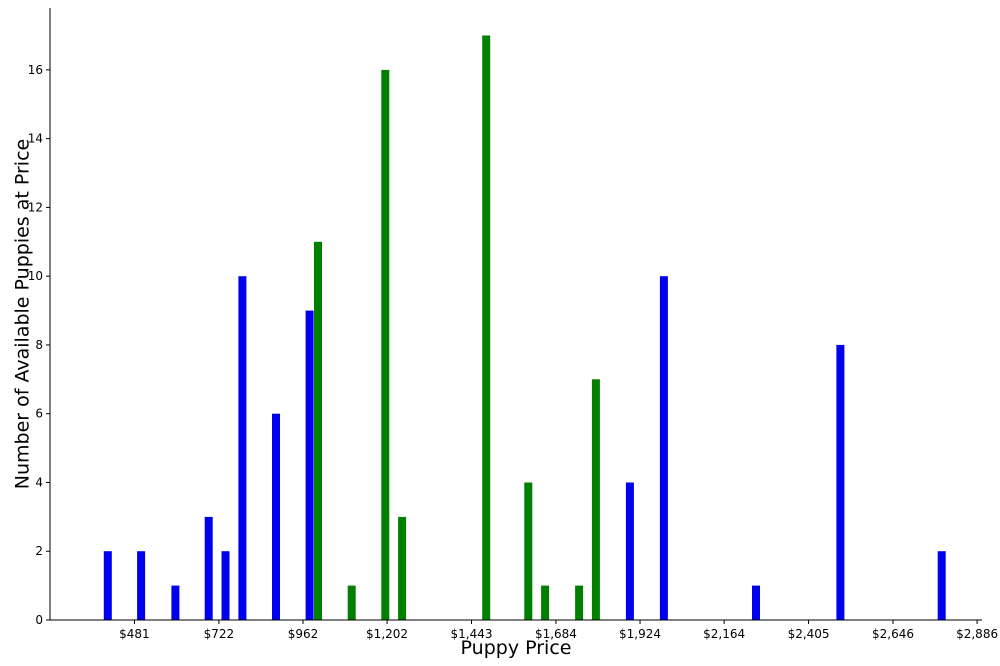  What do you see at coordinates (39, 620) in the screenshot?
I see `y-tick-label: 0` at bounding box center [39, 620].